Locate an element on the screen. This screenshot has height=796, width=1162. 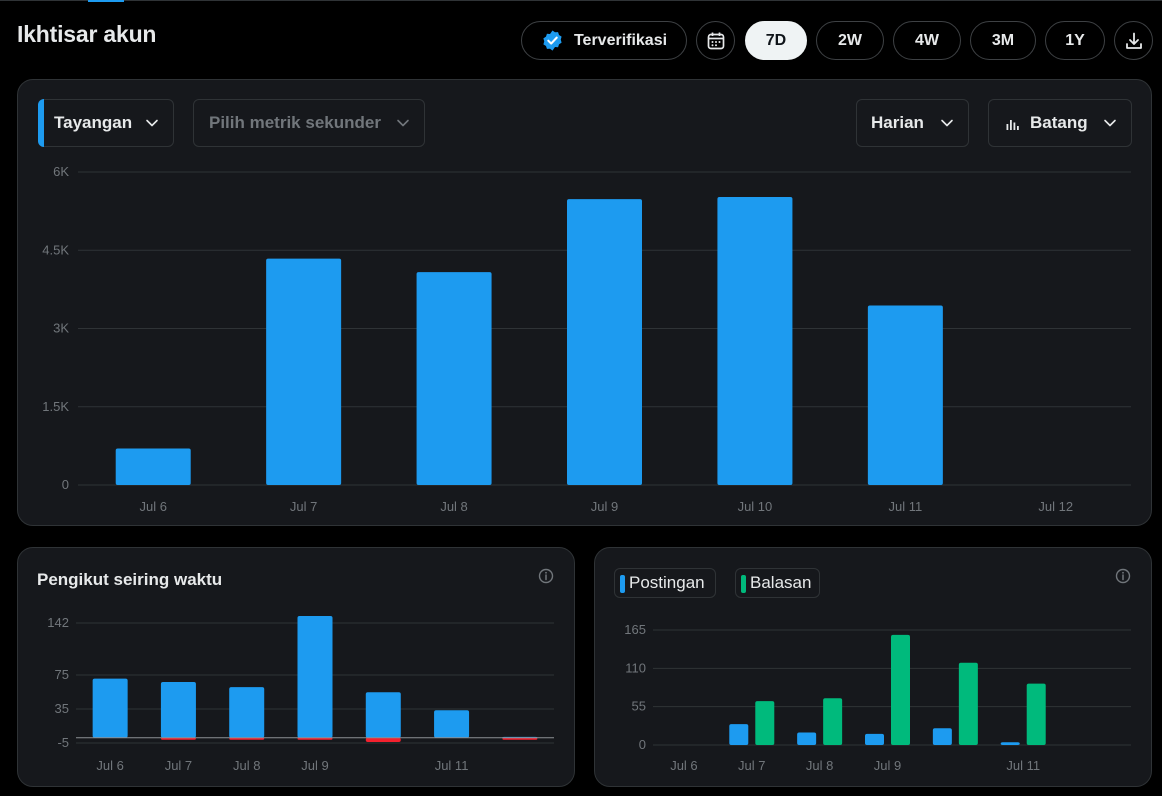
legend-posts: Postingan is located at coordinates (665, 583).